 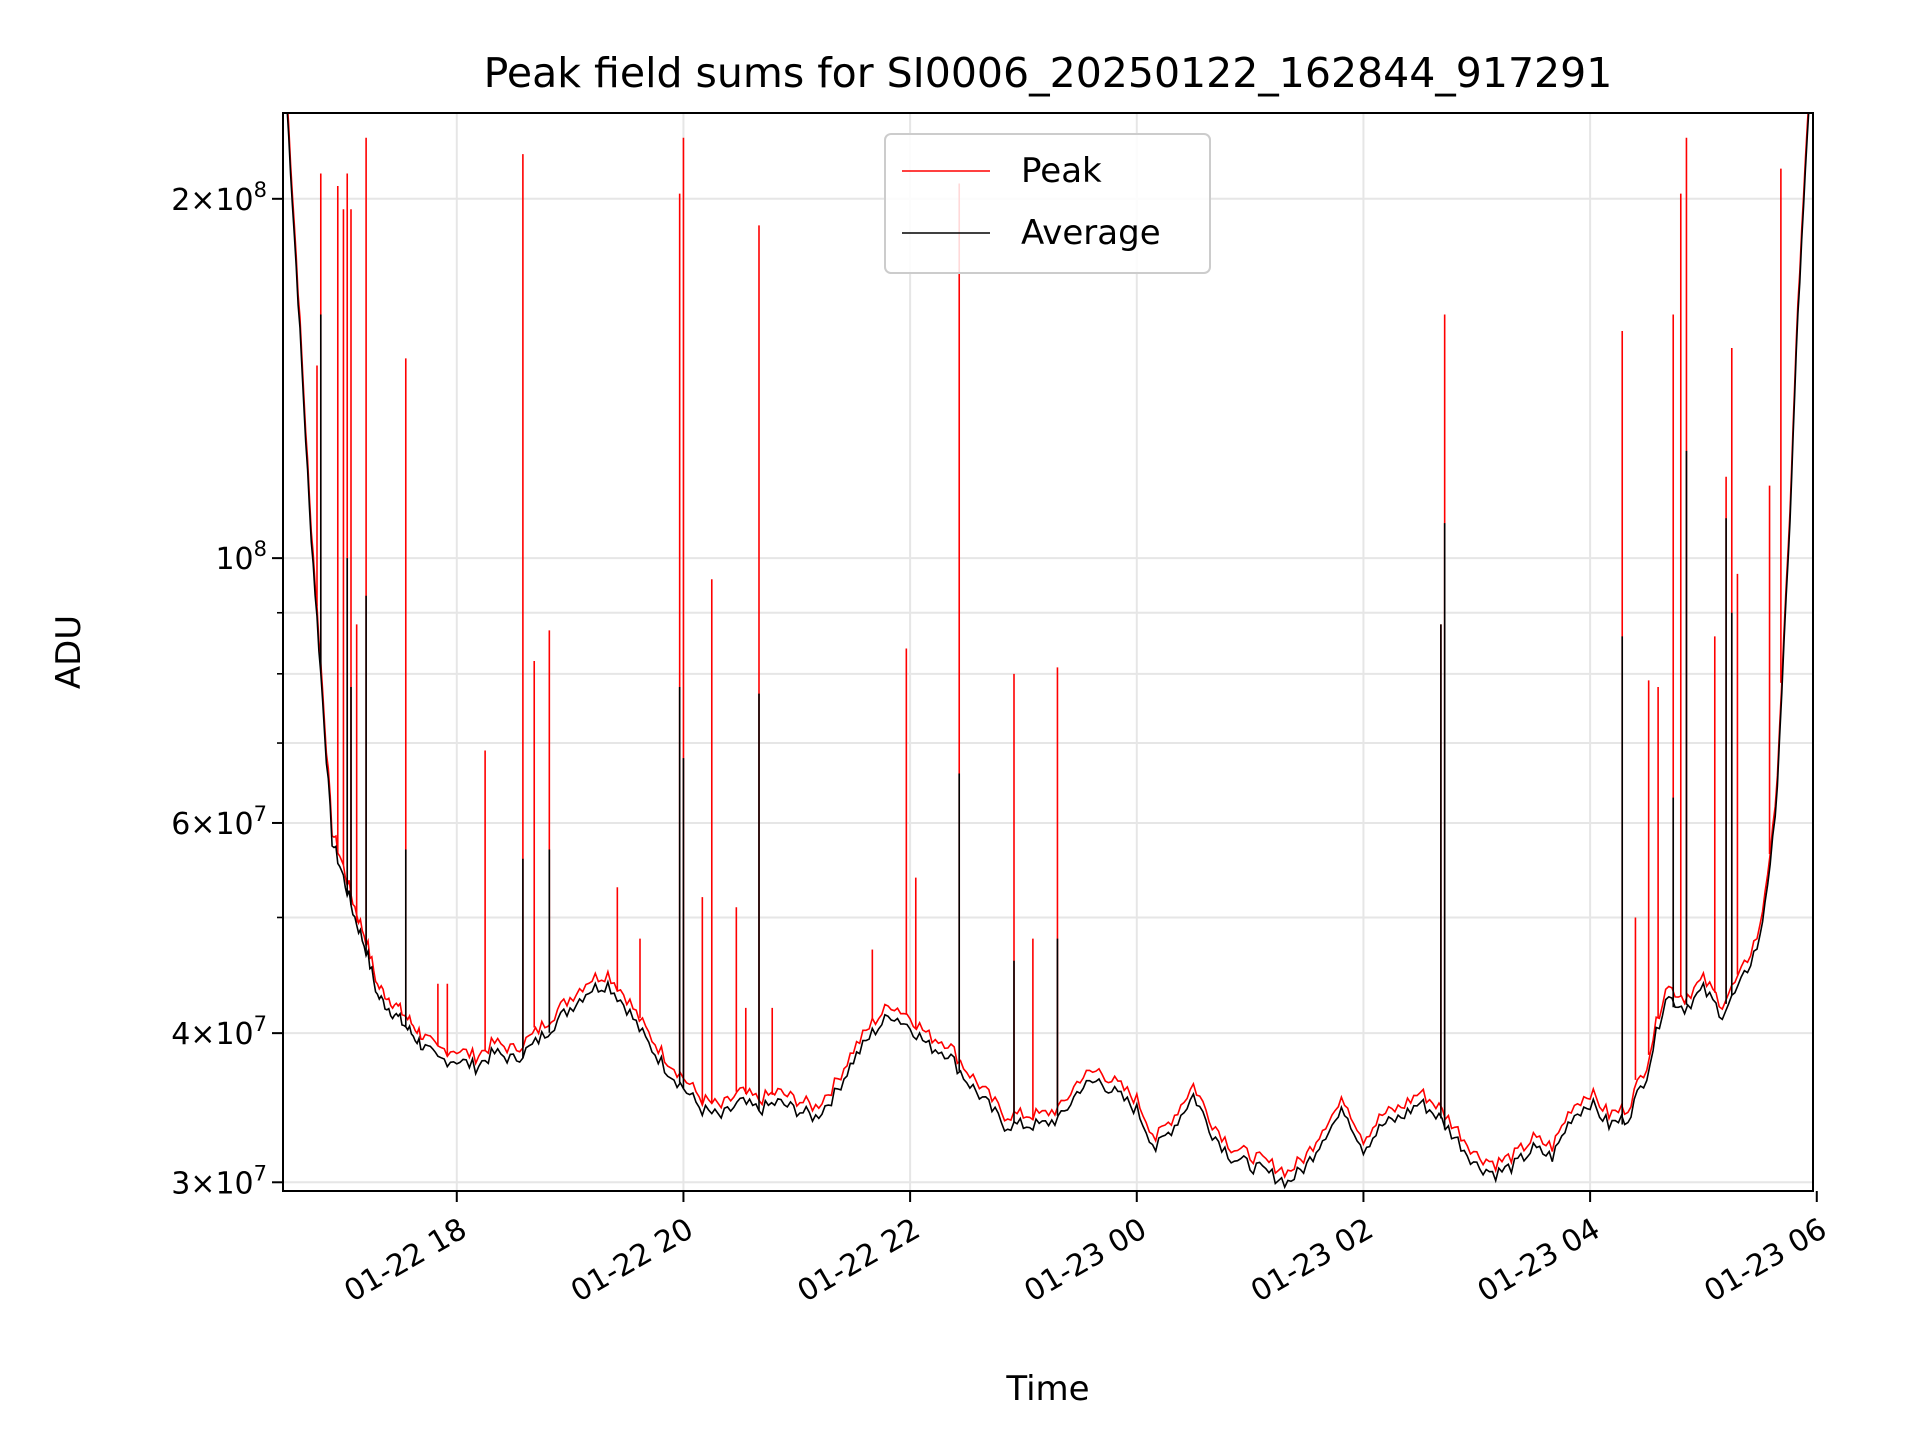 I want to click on legend-box, so click(x=1047, y=203).